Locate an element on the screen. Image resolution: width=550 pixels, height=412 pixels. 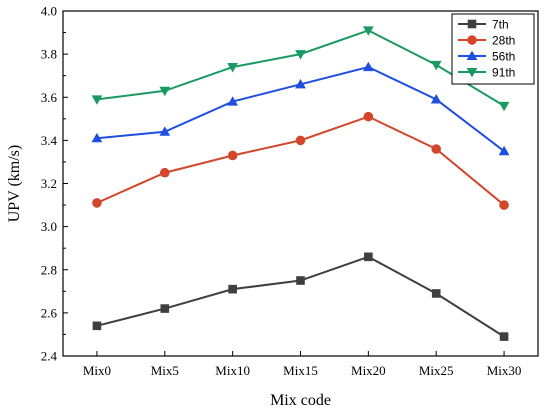
legend-item: 28th is located at coordinates (486, 41).